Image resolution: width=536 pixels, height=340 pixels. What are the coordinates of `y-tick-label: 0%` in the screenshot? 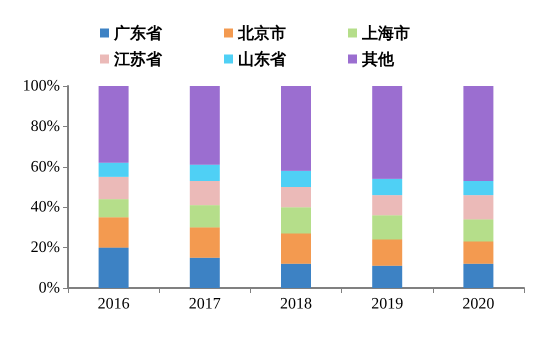 It's located at (49, 288).